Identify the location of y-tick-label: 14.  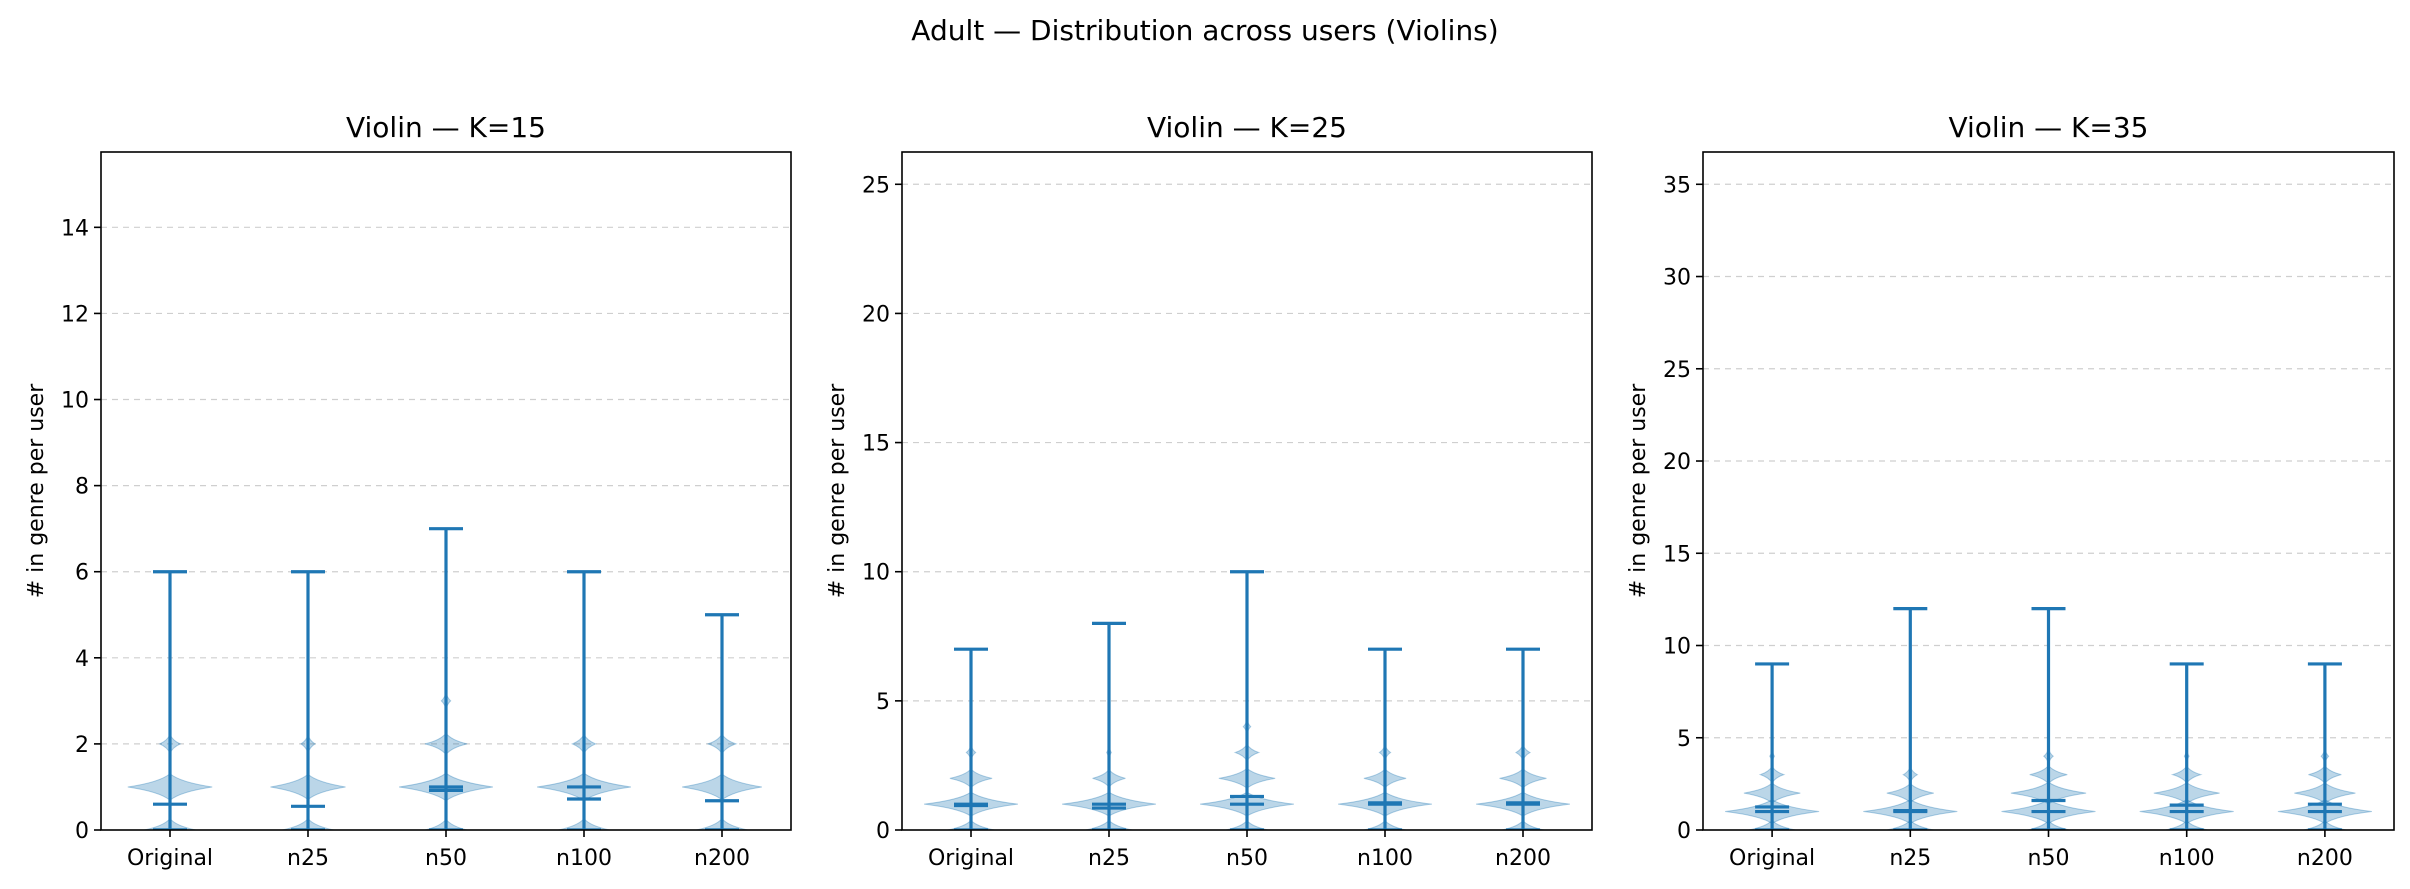
(75, 228).